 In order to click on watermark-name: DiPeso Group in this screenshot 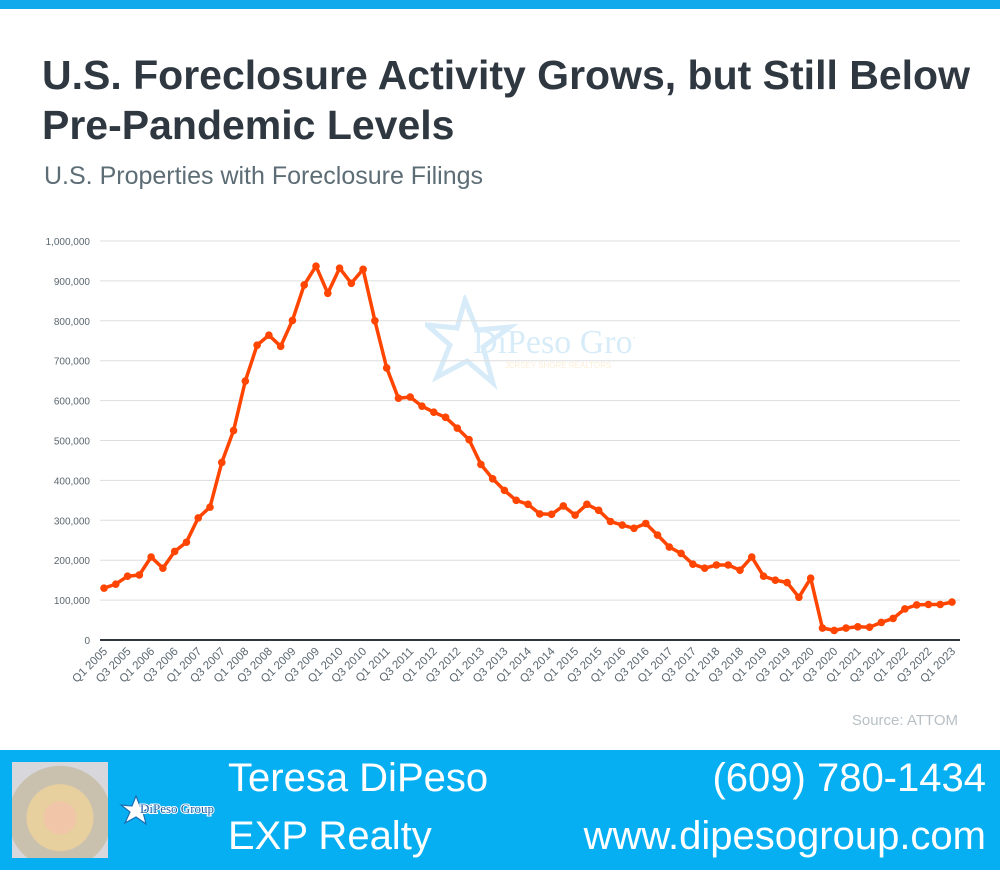, I will do `click(554, 342)`.